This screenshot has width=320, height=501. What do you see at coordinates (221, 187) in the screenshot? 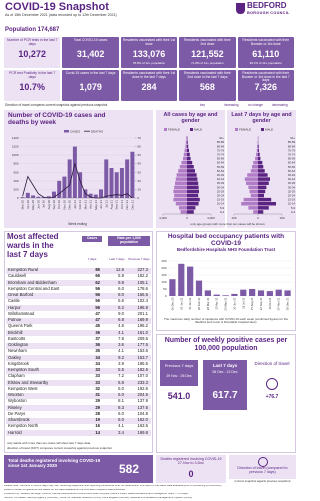
I see `y-tick-label: 30-34` at bounding box center [221, 187].